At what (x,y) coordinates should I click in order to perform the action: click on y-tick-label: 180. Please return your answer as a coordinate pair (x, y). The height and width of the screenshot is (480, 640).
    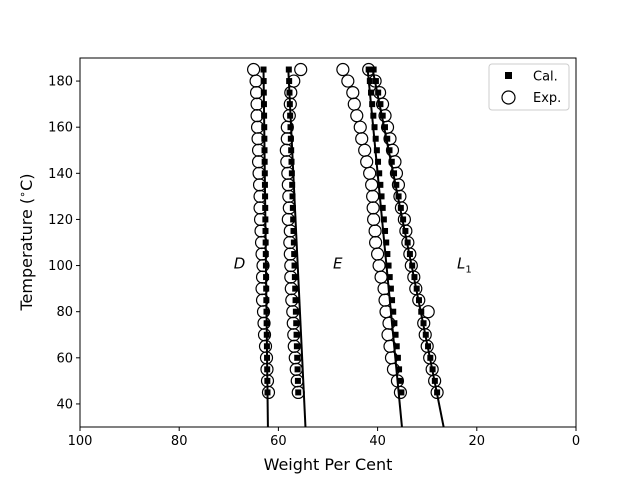
    Looking at the image, I should click on (60, 82).